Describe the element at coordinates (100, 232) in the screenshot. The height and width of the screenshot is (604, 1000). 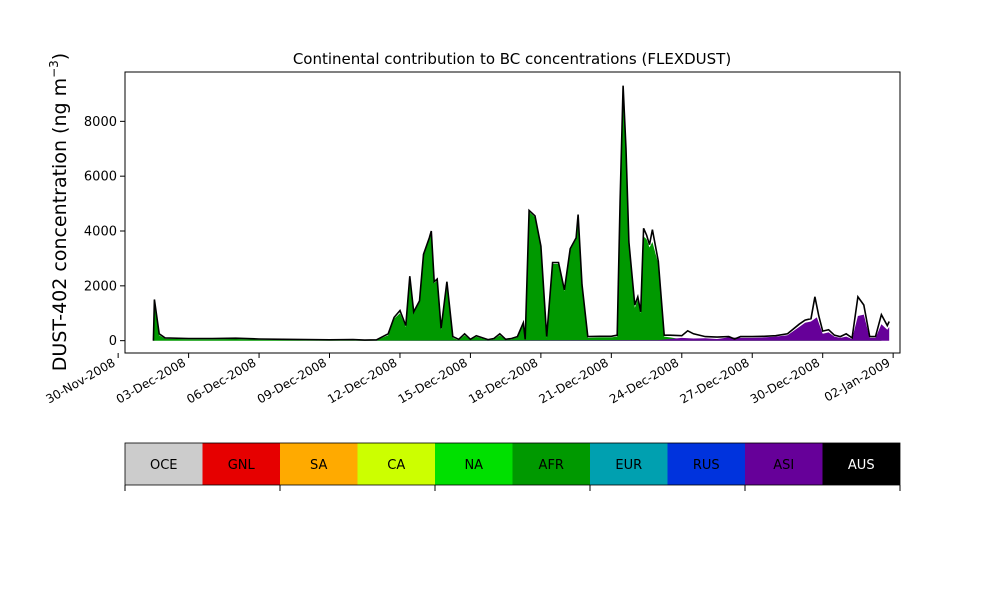
I see `y-tick-label: 4000` at that location.